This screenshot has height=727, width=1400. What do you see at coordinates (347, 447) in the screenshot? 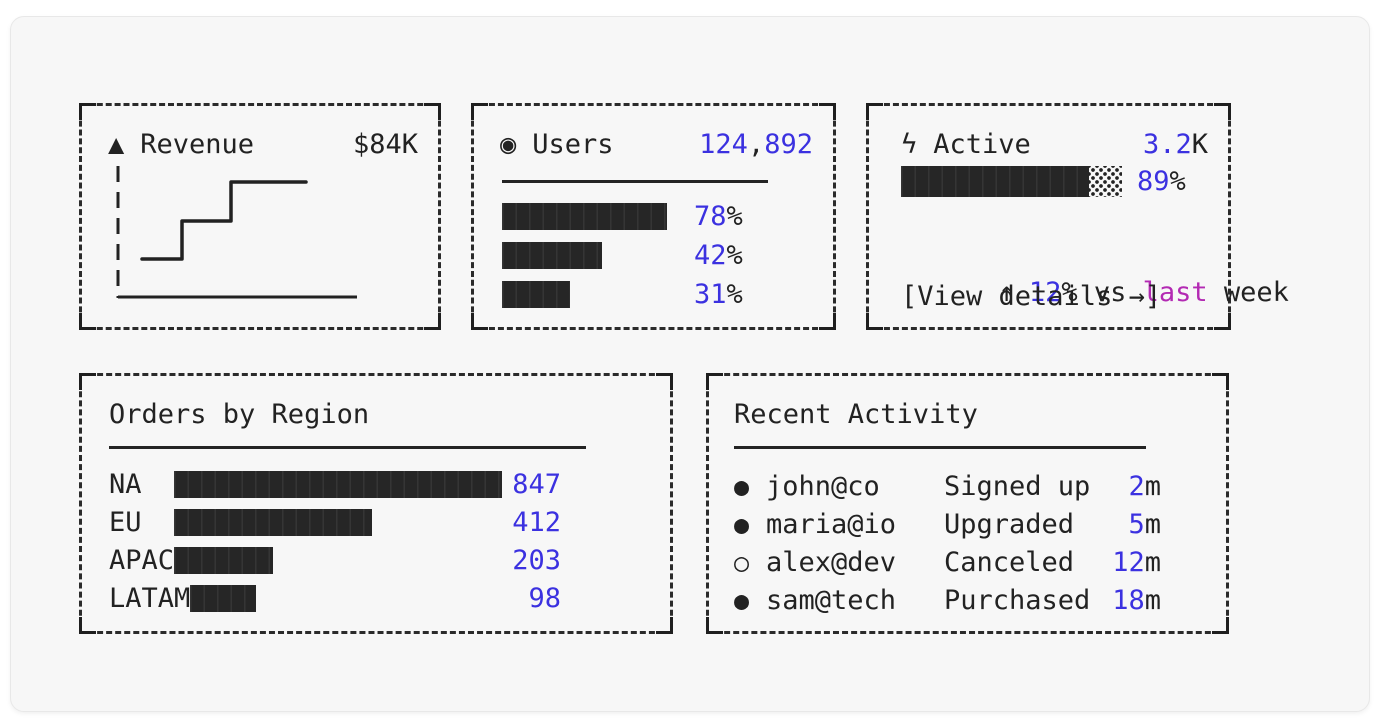
I see `orders-divider` at bounding box center [347, 447].